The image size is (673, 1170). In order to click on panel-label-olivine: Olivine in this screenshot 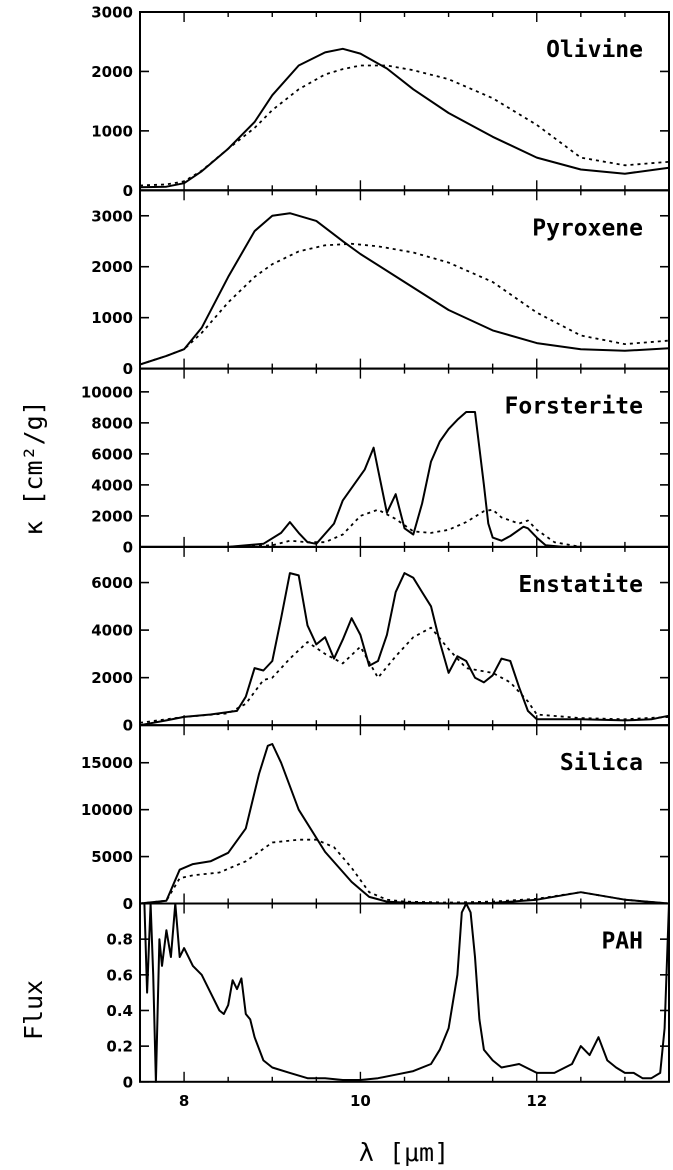, I will do `click(594, 50)`.